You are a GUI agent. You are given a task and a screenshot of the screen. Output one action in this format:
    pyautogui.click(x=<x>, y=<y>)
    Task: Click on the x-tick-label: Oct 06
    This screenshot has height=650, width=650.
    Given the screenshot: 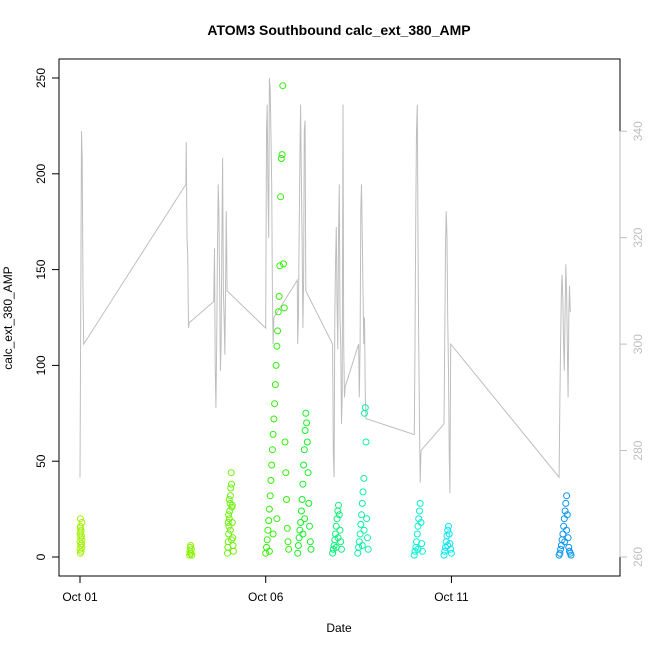 What is the action you would take?
    pyautogui.click(x=266, y=597)
    